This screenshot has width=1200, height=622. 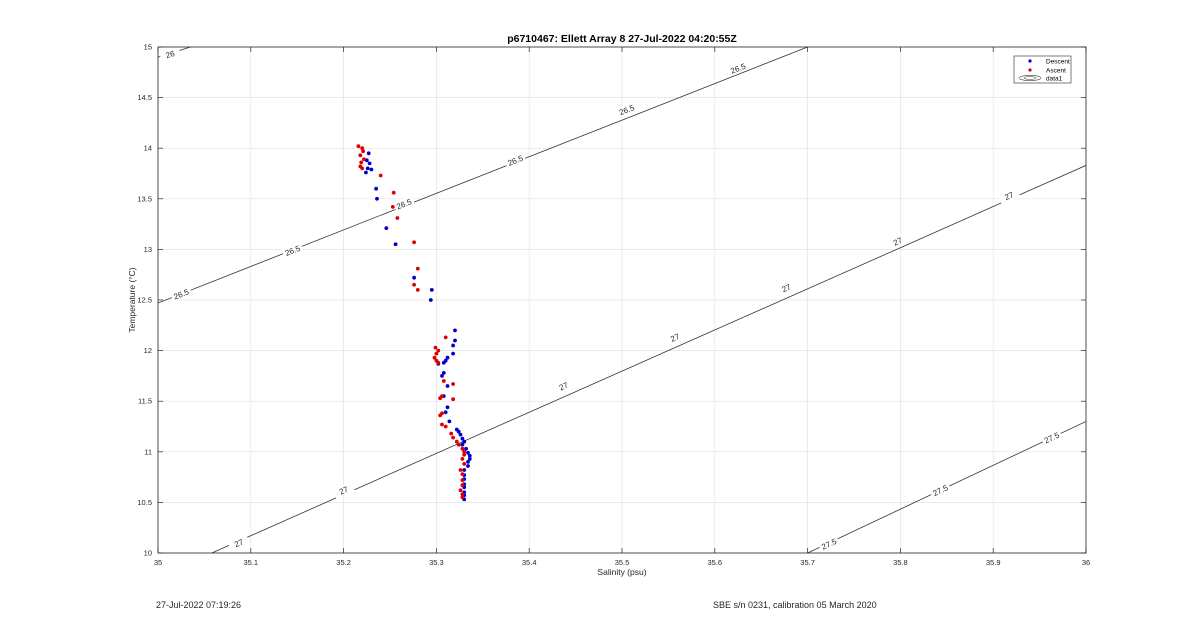 I want to click on x-tick-label: 35.1, so click(x=250, y=562).